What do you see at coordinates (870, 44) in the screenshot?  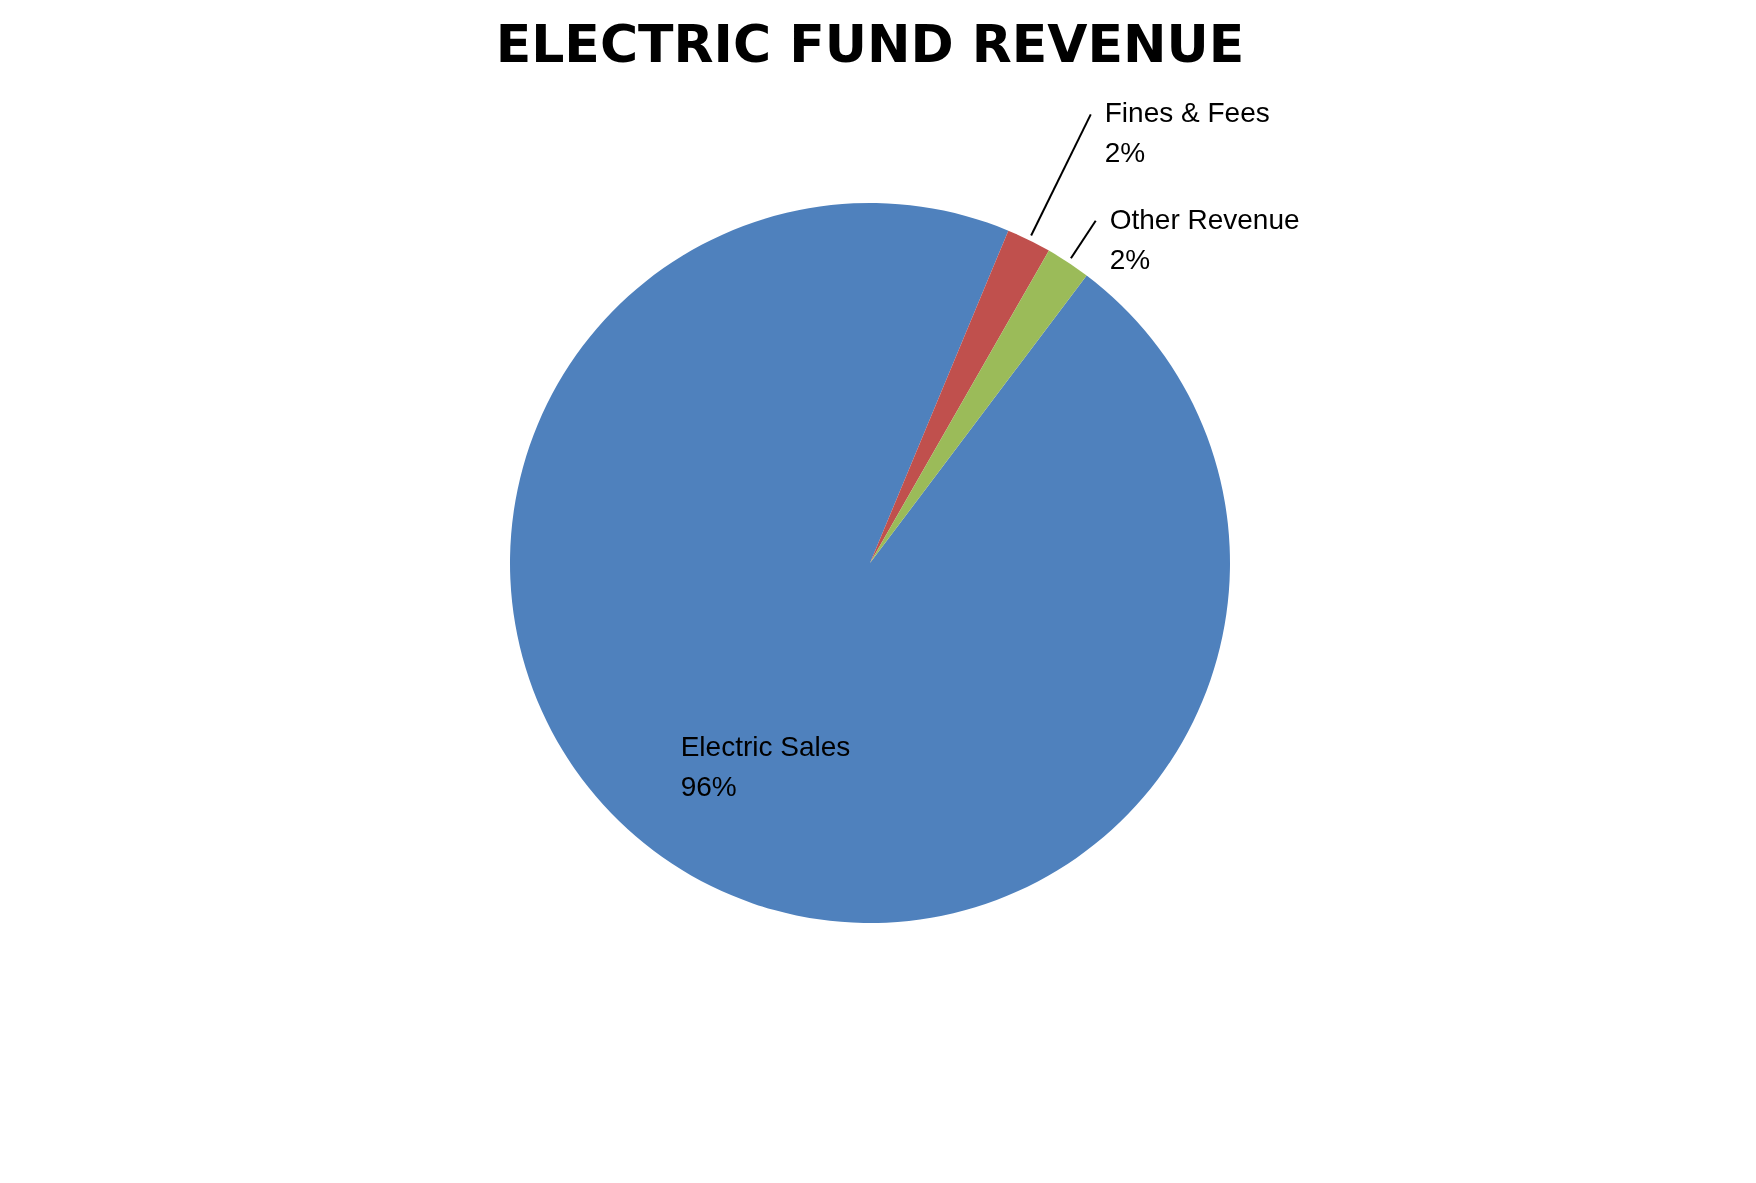 I see `chart-title: ELECTRIC FUND REVENUE` at bounding box center [870, 44].